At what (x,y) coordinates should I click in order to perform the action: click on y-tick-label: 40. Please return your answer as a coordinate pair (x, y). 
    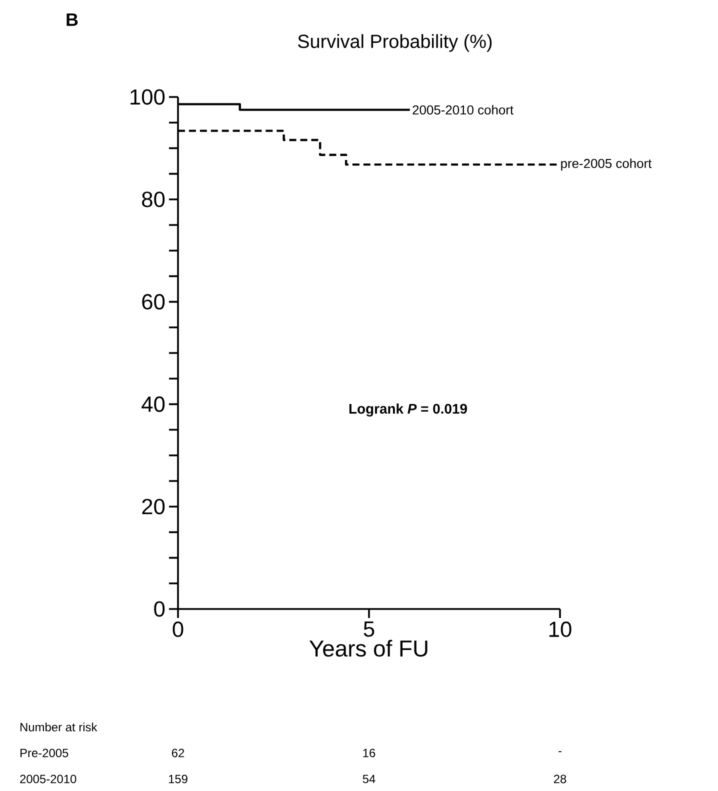
    Looking at the image, I should click on (153, 404).